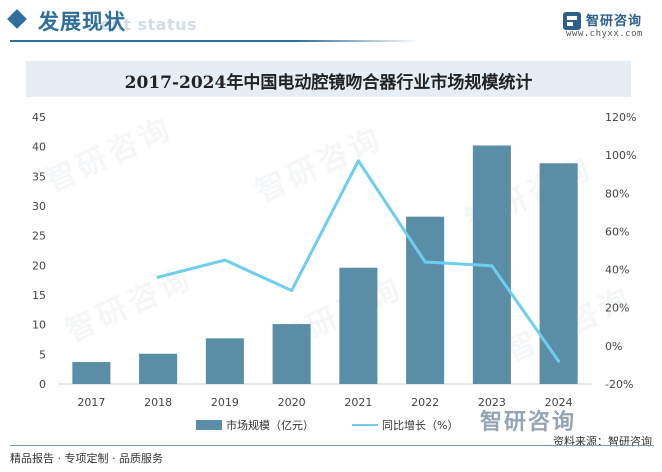  I want to click on y-left-tick-label: 25, so click(39, 236).